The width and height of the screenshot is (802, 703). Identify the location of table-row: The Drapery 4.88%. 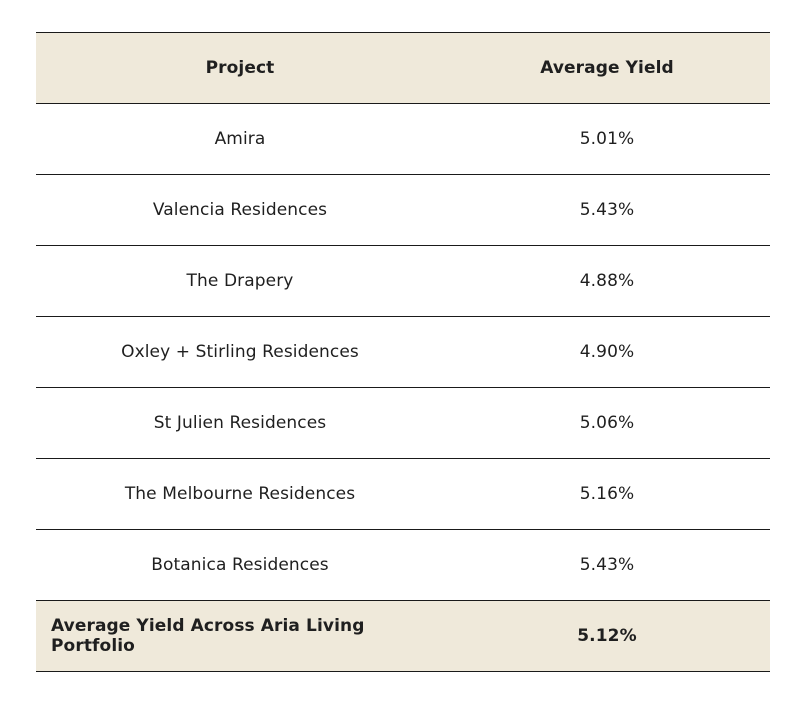
(403, 281).